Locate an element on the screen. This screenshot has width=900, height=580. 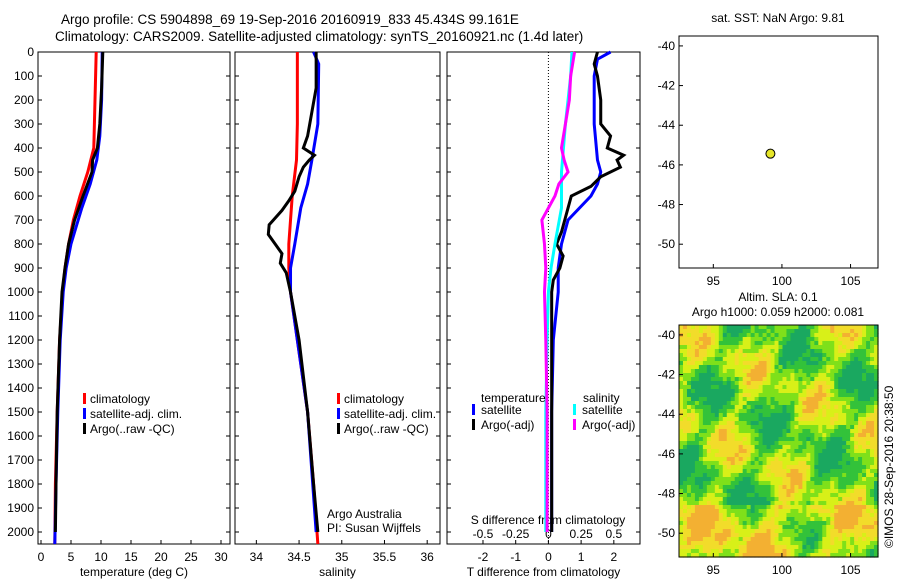
x-tick-label: 100 is located at coordinates (782, 570).